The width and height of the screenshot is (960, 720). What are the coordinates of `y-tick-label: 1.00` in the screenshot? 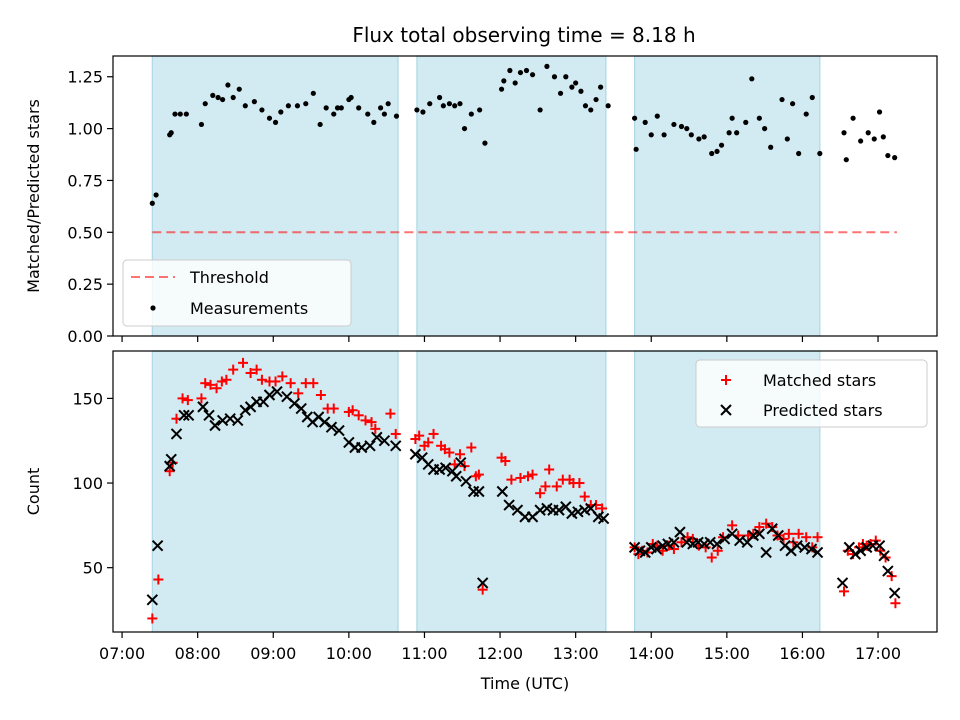 It's located at (85, 129).